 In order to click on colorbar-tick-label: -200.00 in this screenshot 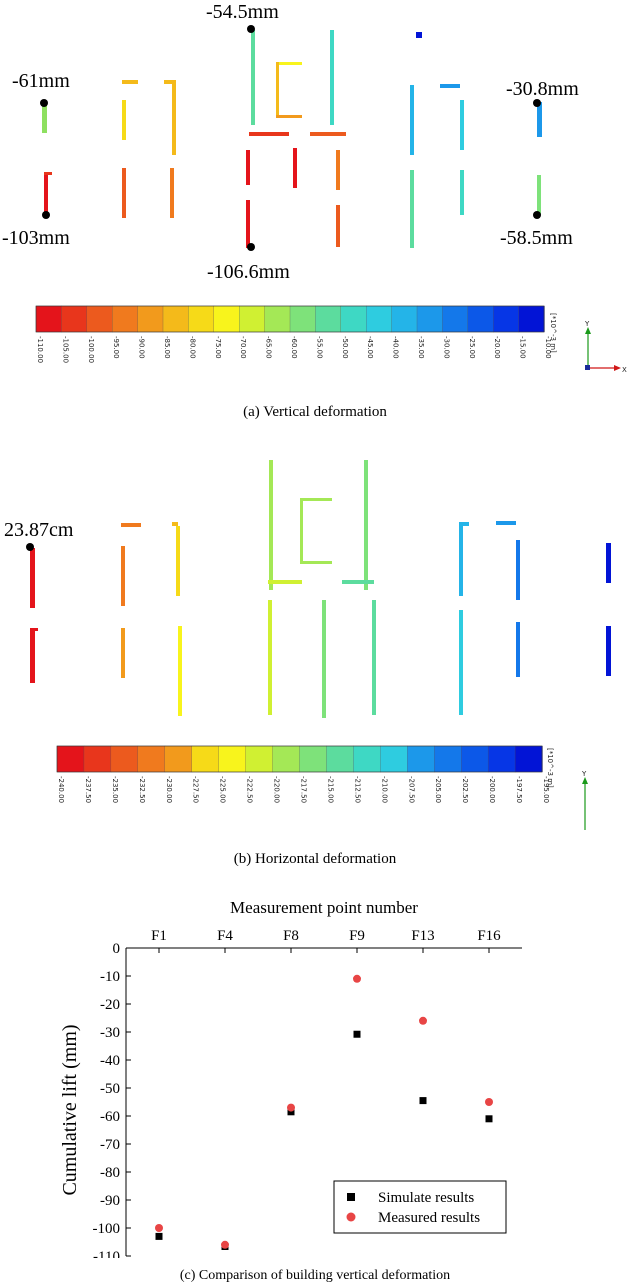, I will do `click(492, 789)`.